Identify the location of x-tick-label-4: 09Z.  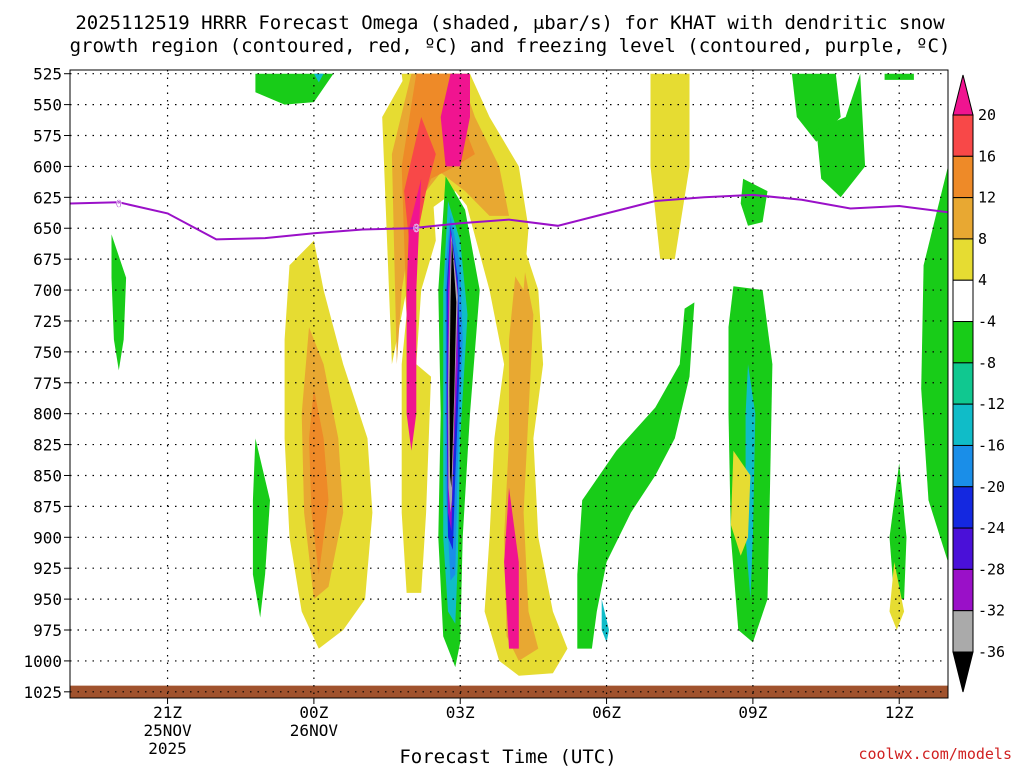
(752, 712).